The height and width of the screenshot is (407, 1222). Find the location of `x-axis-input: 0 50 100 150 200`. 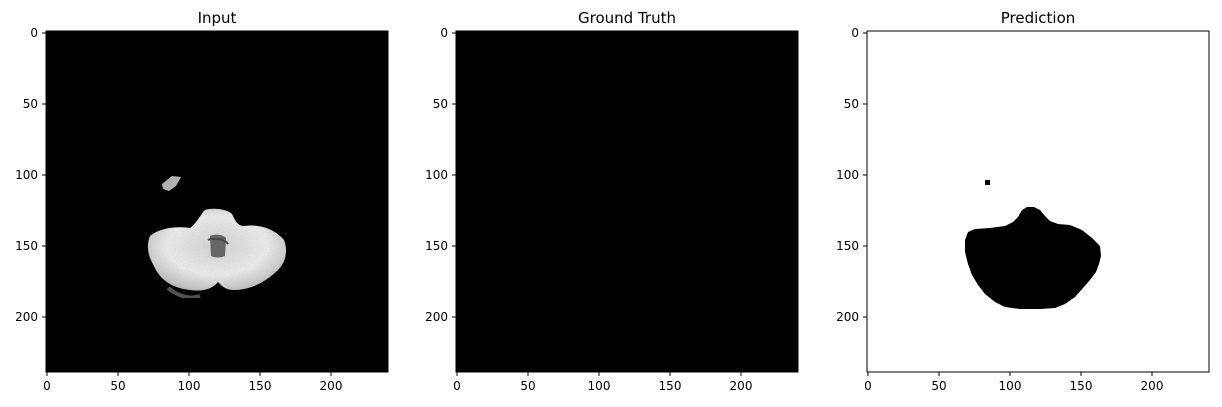

x-axis-input: 0 50 100 150 200 is located at coordinates (192, 382).